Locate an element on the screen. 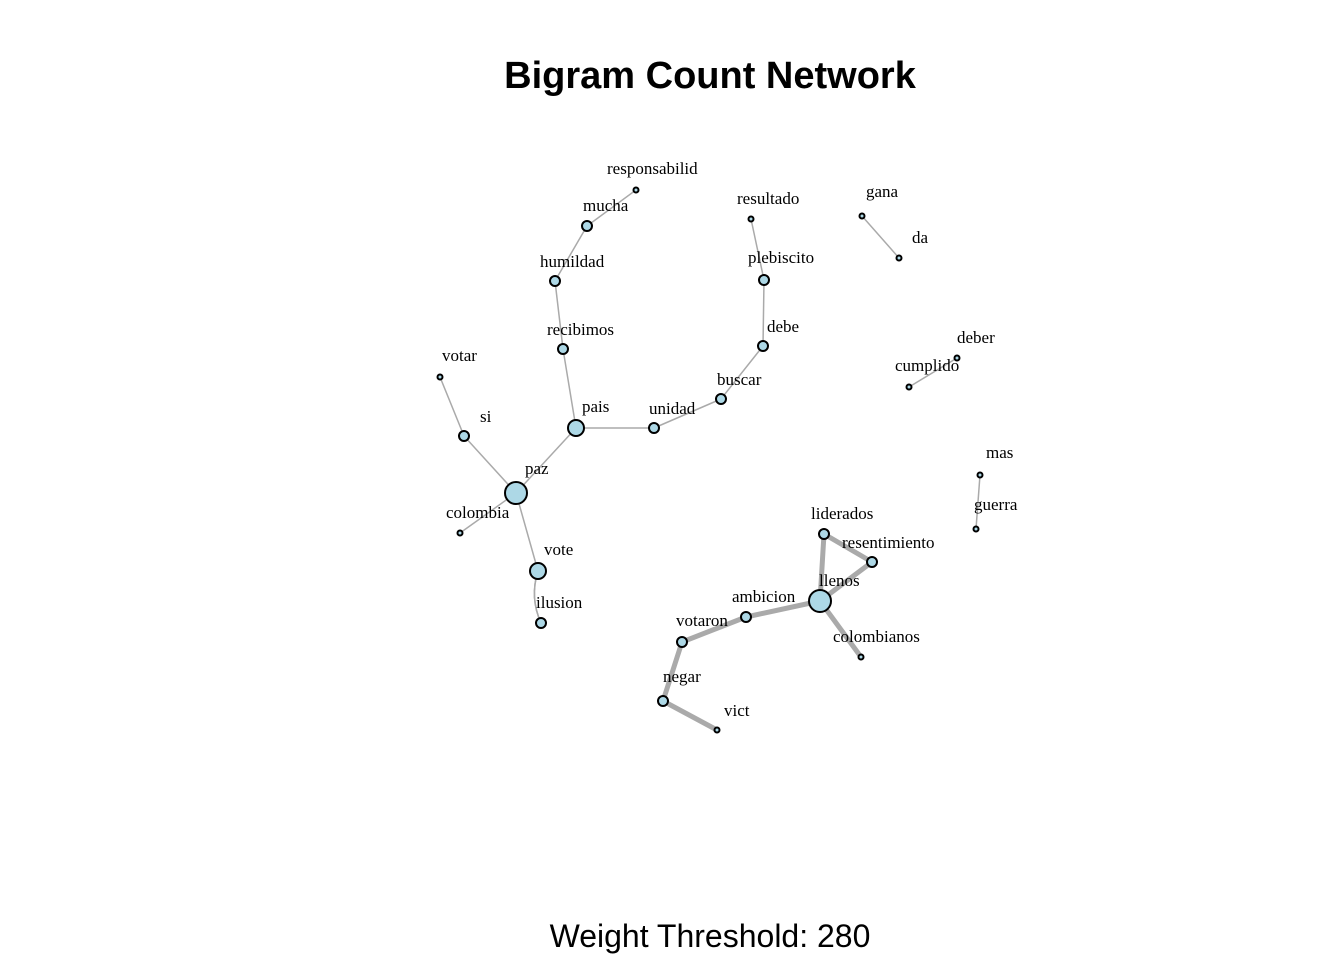 This screenshot has height=960, width=1344. edge-liderados-resentimiento is located at coordinates (848, 548).